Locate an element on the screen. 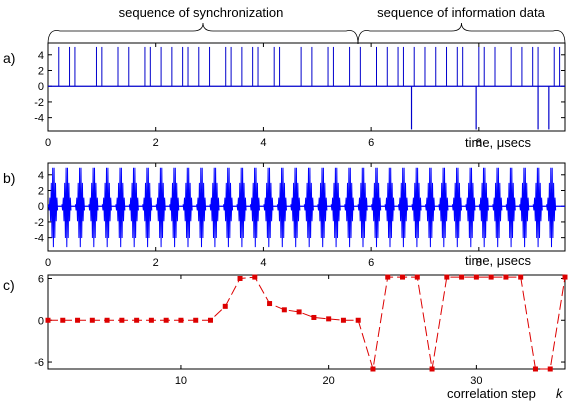 This screenshot has width=569, height=410. brace-sync-label: sequence of synchronization is located at coordinates (201, 12).